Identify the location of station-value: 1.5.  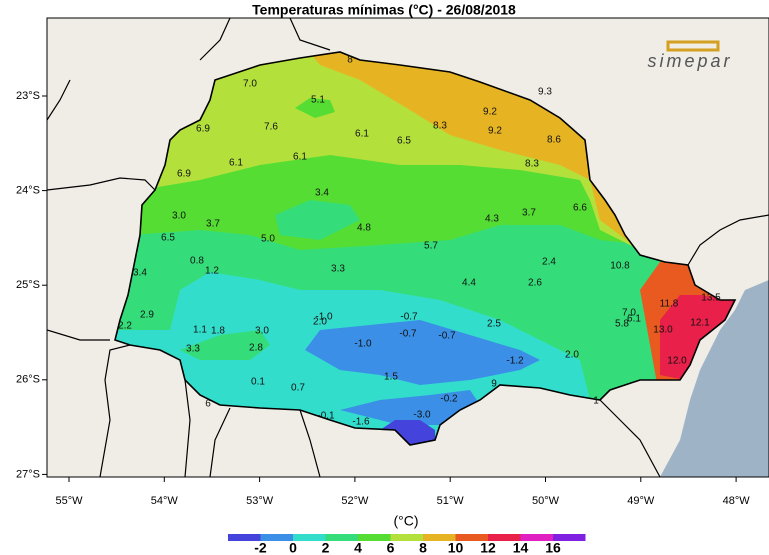
(391, 377).